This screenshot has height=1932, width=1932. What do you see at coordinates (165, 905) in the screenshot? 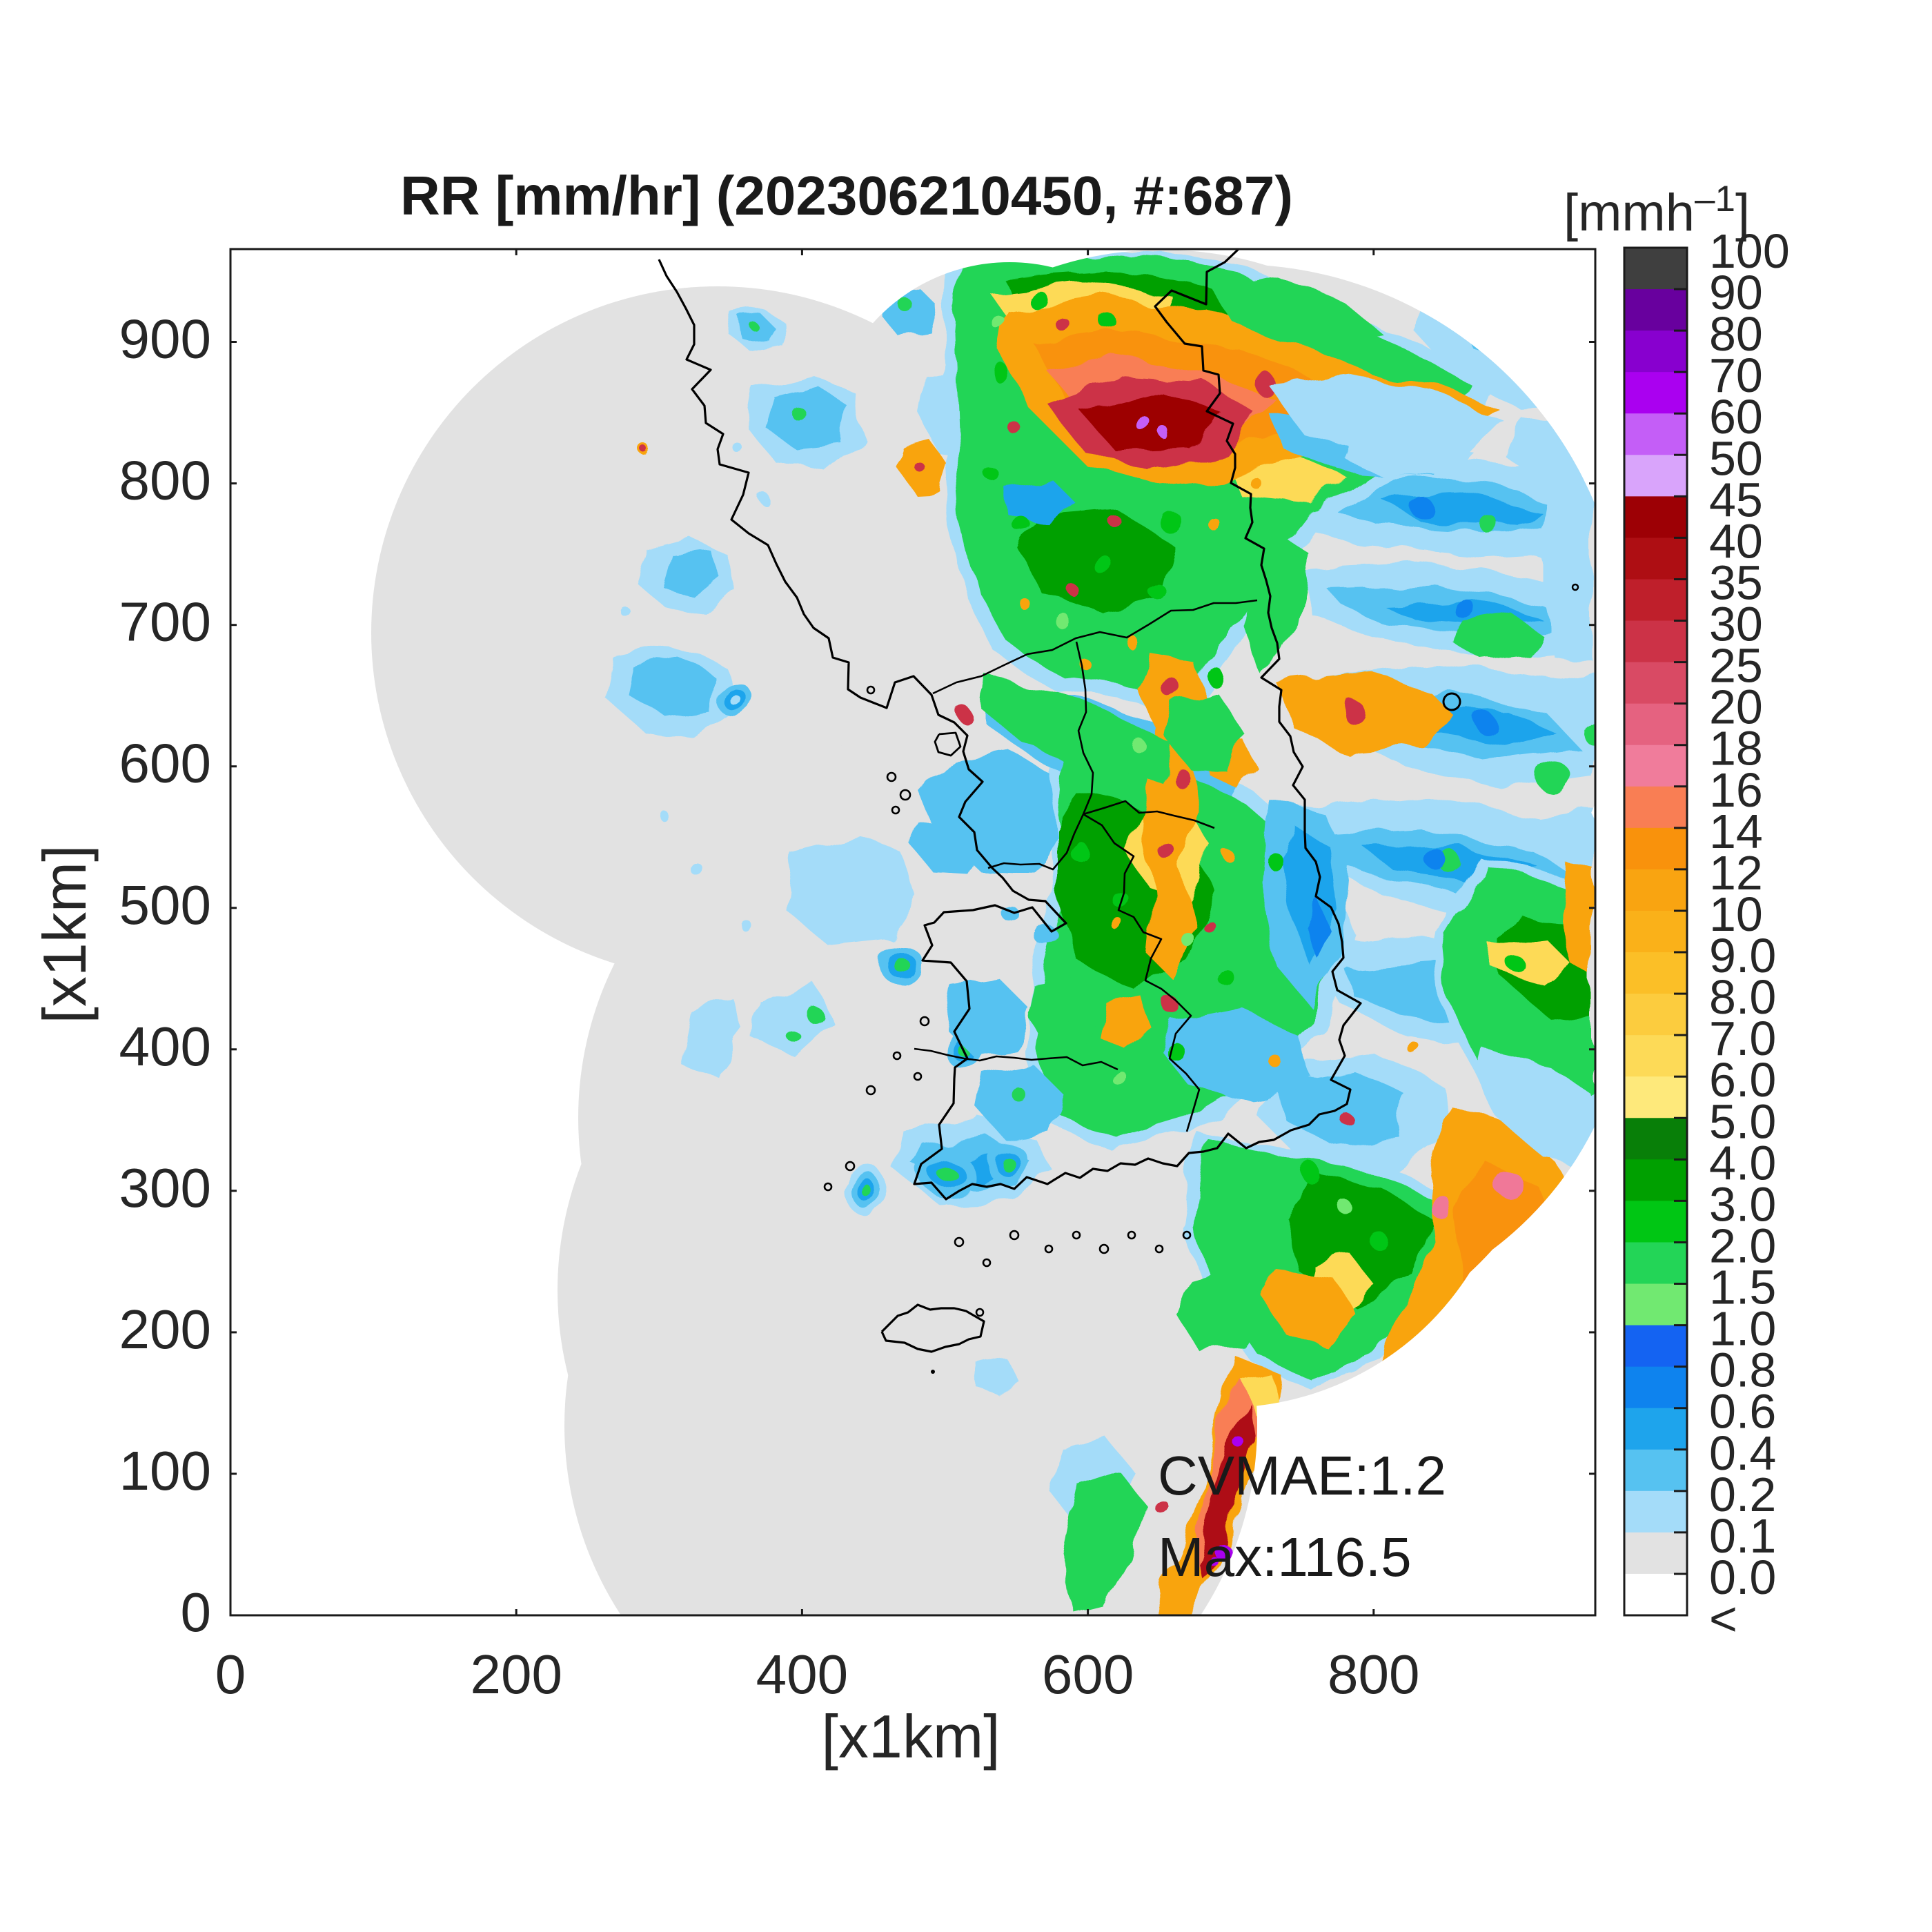
I see `svg-text: 500` at bounding box center [165, 905].